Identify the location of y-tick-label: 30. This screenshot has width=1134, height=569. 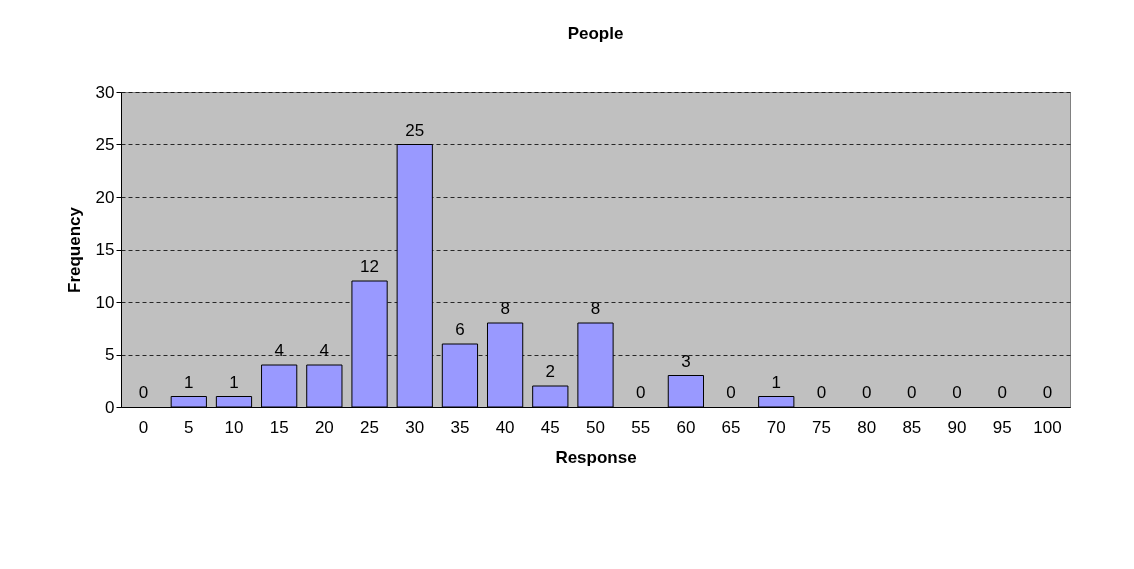
(105, 92).